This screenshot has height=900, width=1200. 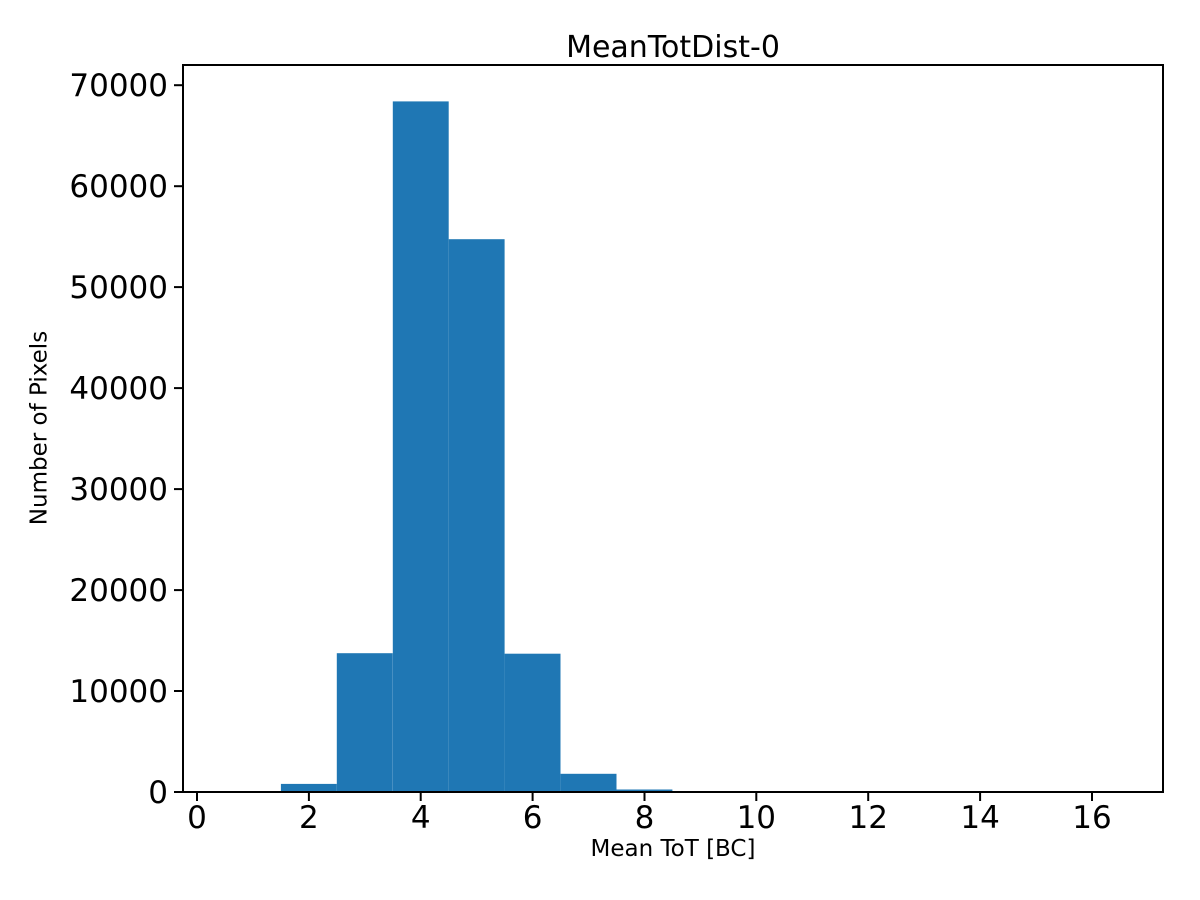 I want to click on x-tick-label: 2, so click(x=309, y=818).